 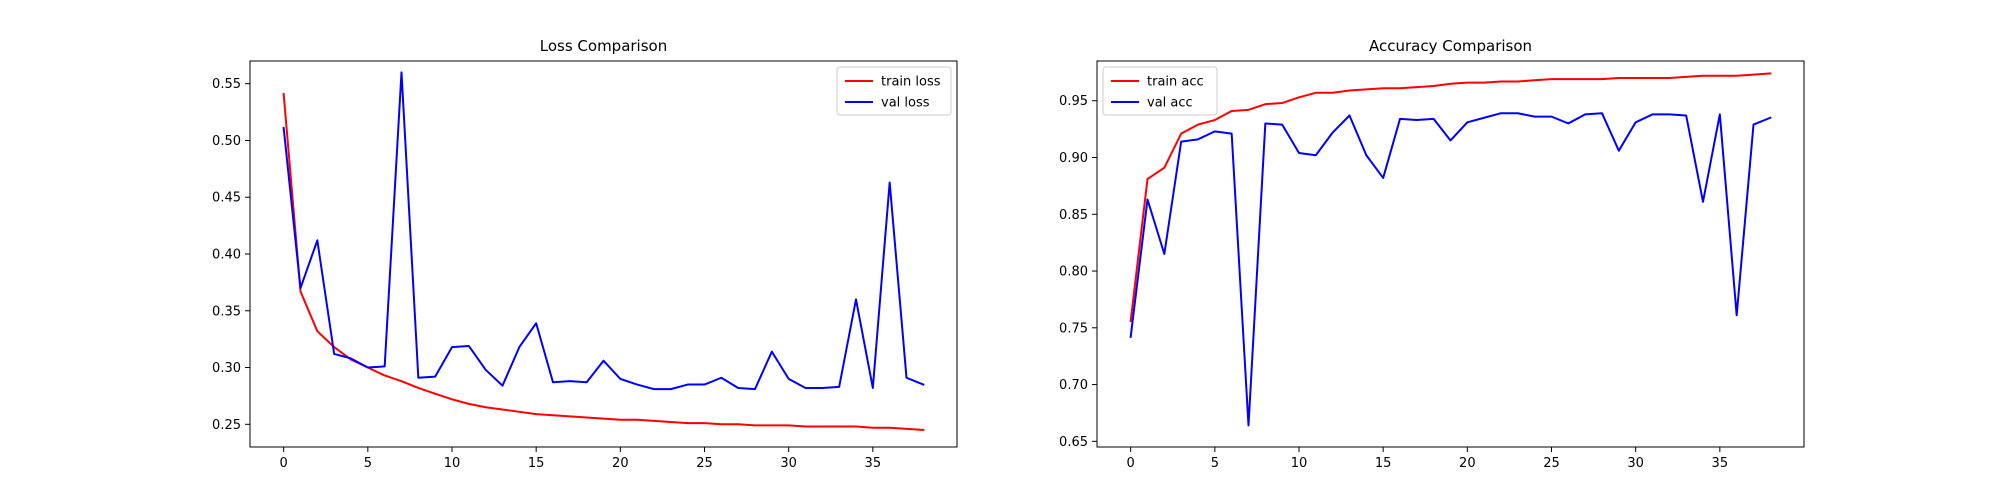 What do you see at coordinates (1073, 101) in the screenshot?
I see `chart-1-accuracy-comparison-y-tick-label: 0.95` at bounding box center [1073, 101].